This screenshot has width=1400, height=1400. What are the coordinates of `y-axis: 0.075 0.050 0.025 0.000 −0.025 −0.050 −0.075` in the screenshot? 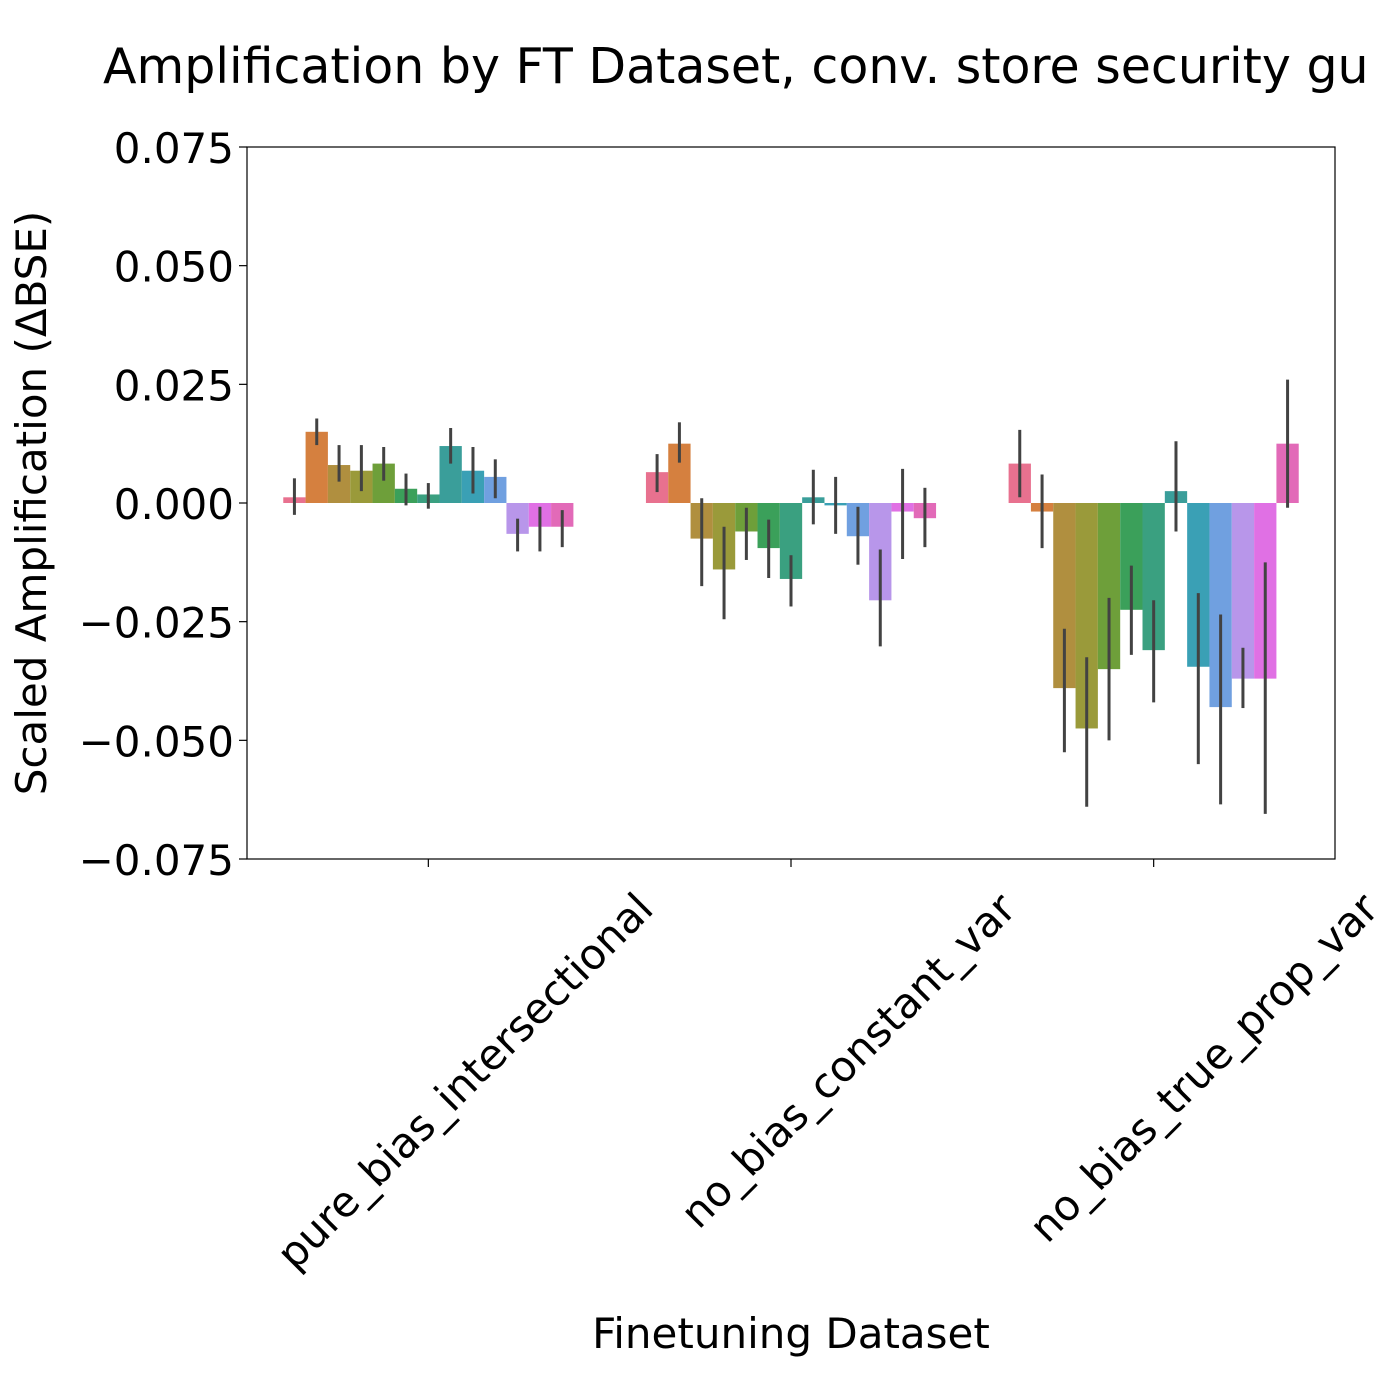 It's located at (163, 504).